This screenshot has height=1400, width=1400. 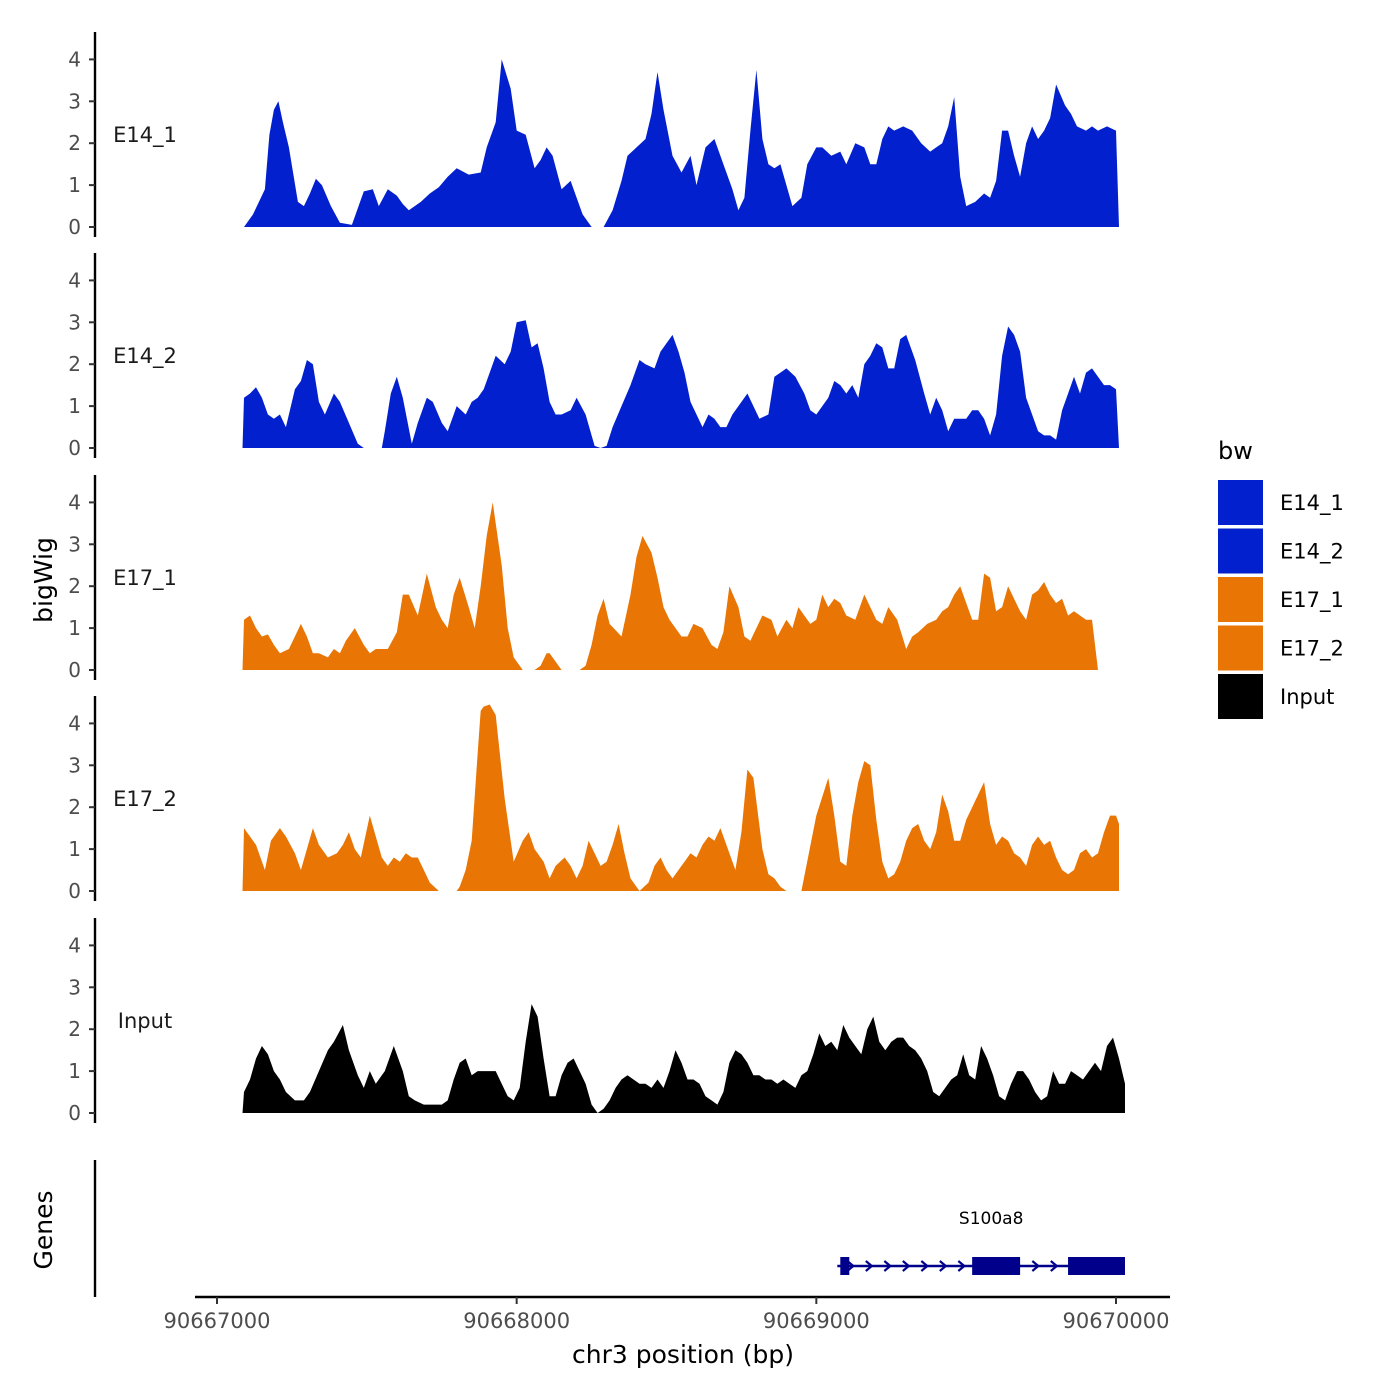 I want to click on legend-label: E17_2, so click(x=1312, y=649).